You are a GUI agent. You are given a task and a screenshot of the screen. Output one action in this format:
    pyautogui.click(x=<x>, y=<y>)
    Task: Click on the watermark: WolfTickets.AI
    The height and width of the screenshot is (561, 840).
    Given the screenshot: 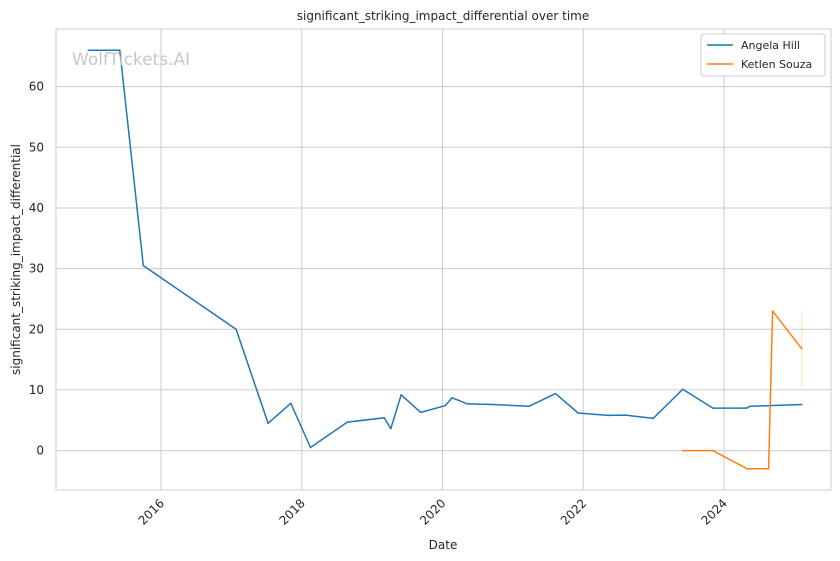 What is the action you would take?
    pyautogui.click(x=131, y=60)
    